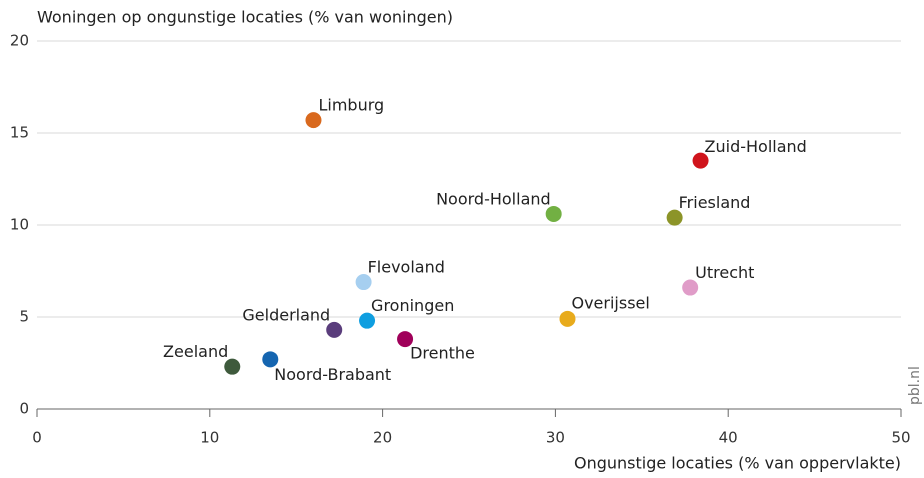  Describe the element at coordinates (24, 317) in the screenshot. I see `y-tick-label: 5` at that location.